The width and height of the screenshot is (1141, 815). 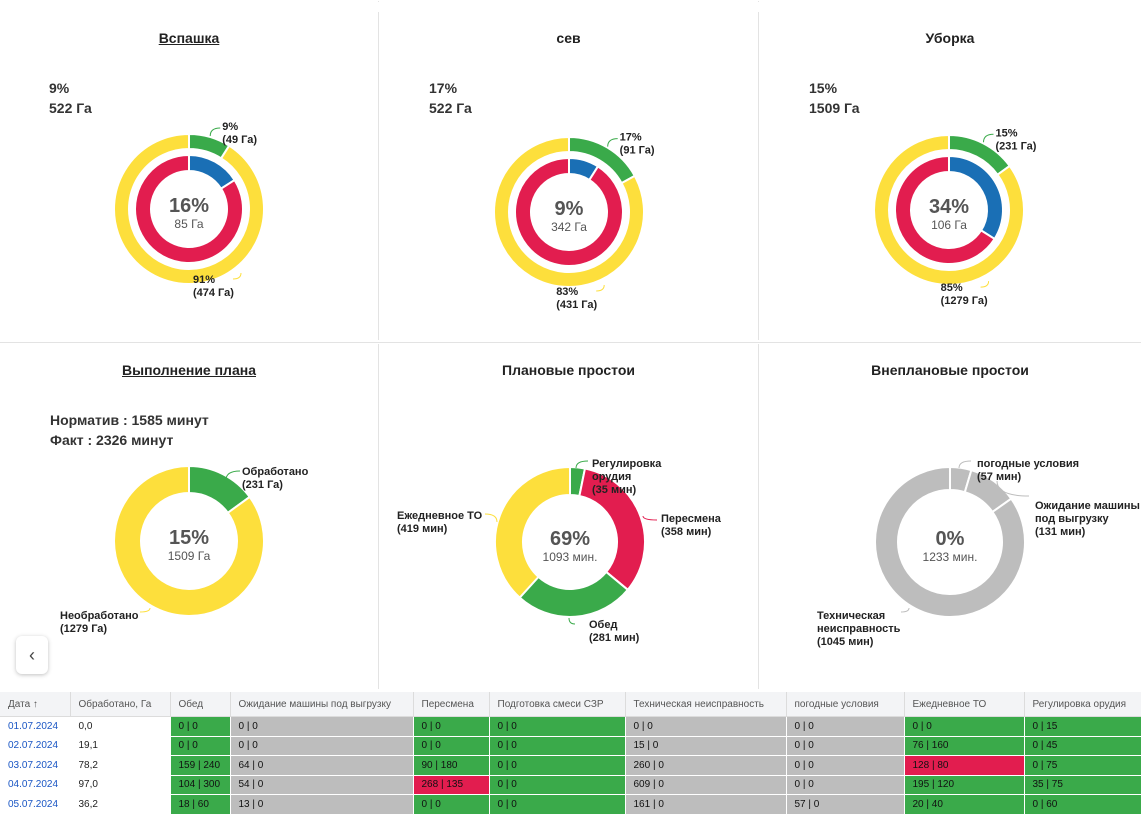 What do you see at coordinates (35, 746) in the screenshot?
I see `date-link: 02.07.2024` at bounding box center [35, 746].